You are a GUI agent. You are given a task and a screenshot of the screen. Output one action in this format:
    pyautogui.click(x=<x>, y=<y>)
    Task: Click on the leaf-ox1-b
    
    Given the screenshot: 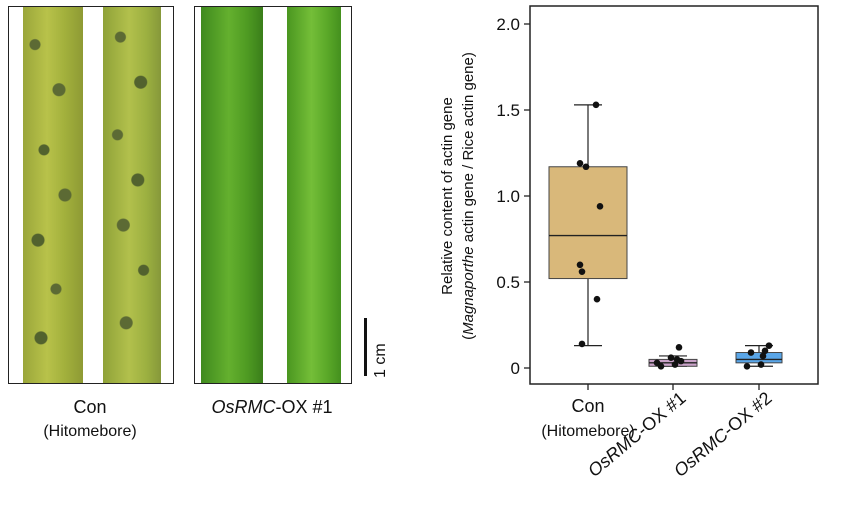 What is the action you would take?
    pyautogui.click(x=314, y=195)
    